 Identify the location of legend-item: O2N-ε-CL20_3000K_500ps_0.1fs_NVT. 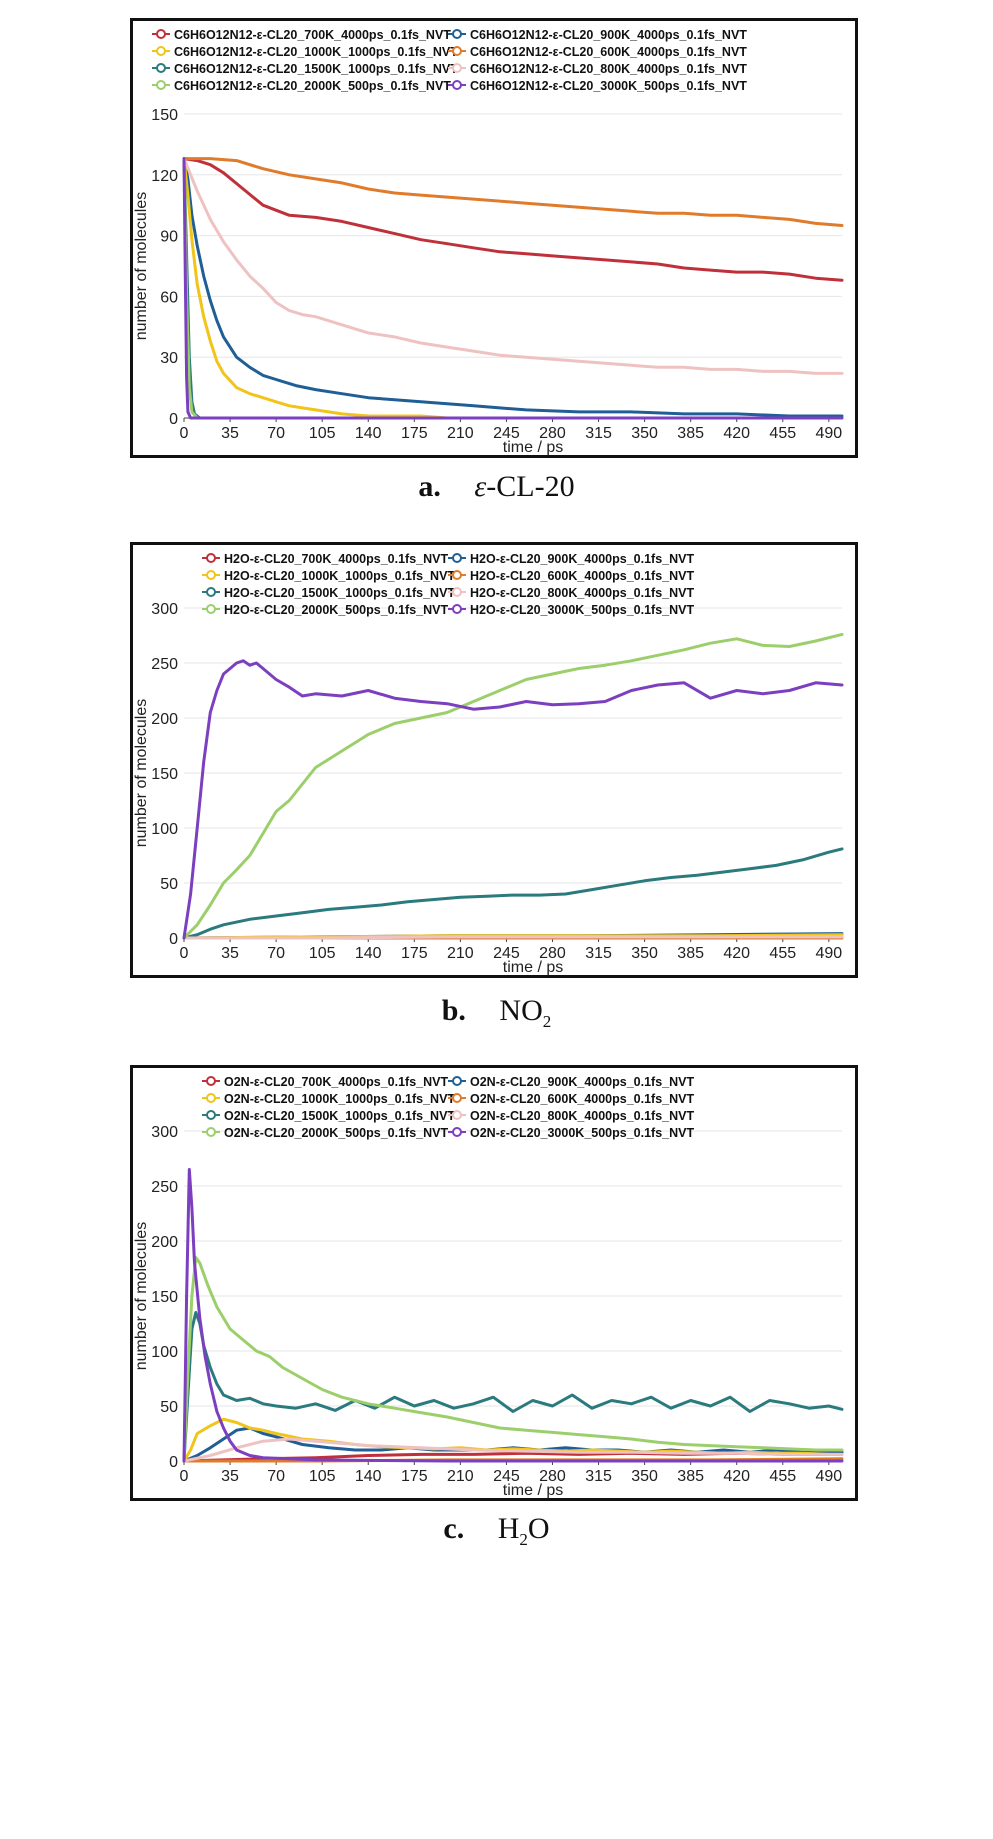
(571, 1133).